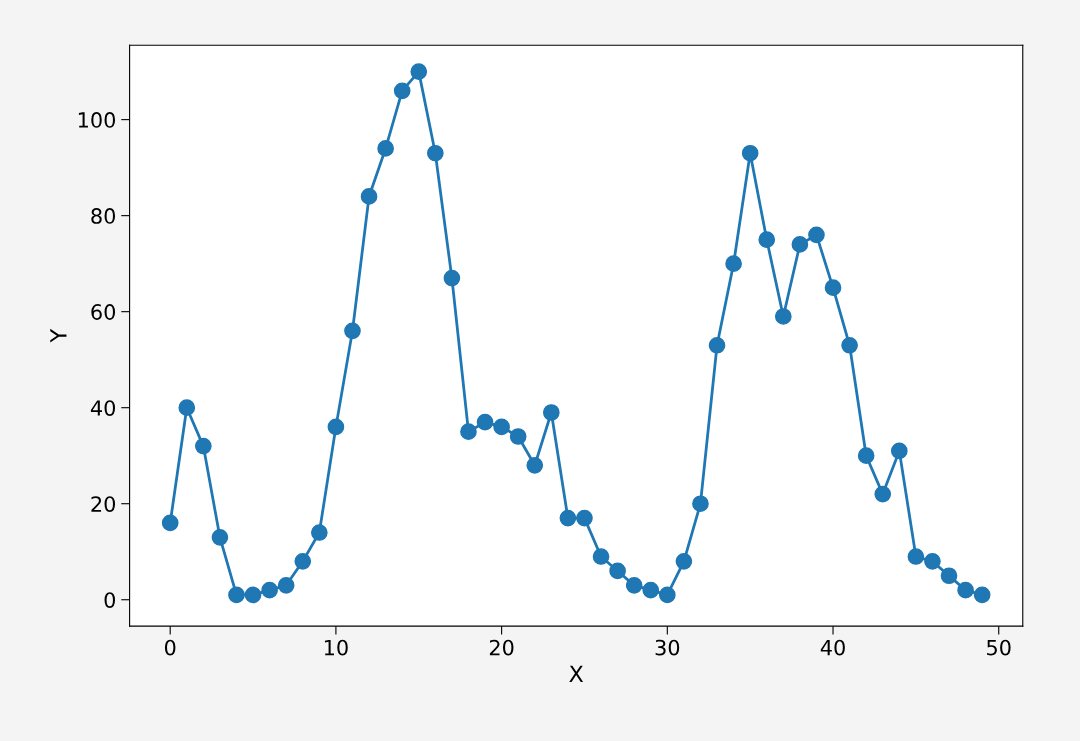  Describe the element at coordinates (832, 647) in the screenshot. I see `x-tick-label: 40` at that location.